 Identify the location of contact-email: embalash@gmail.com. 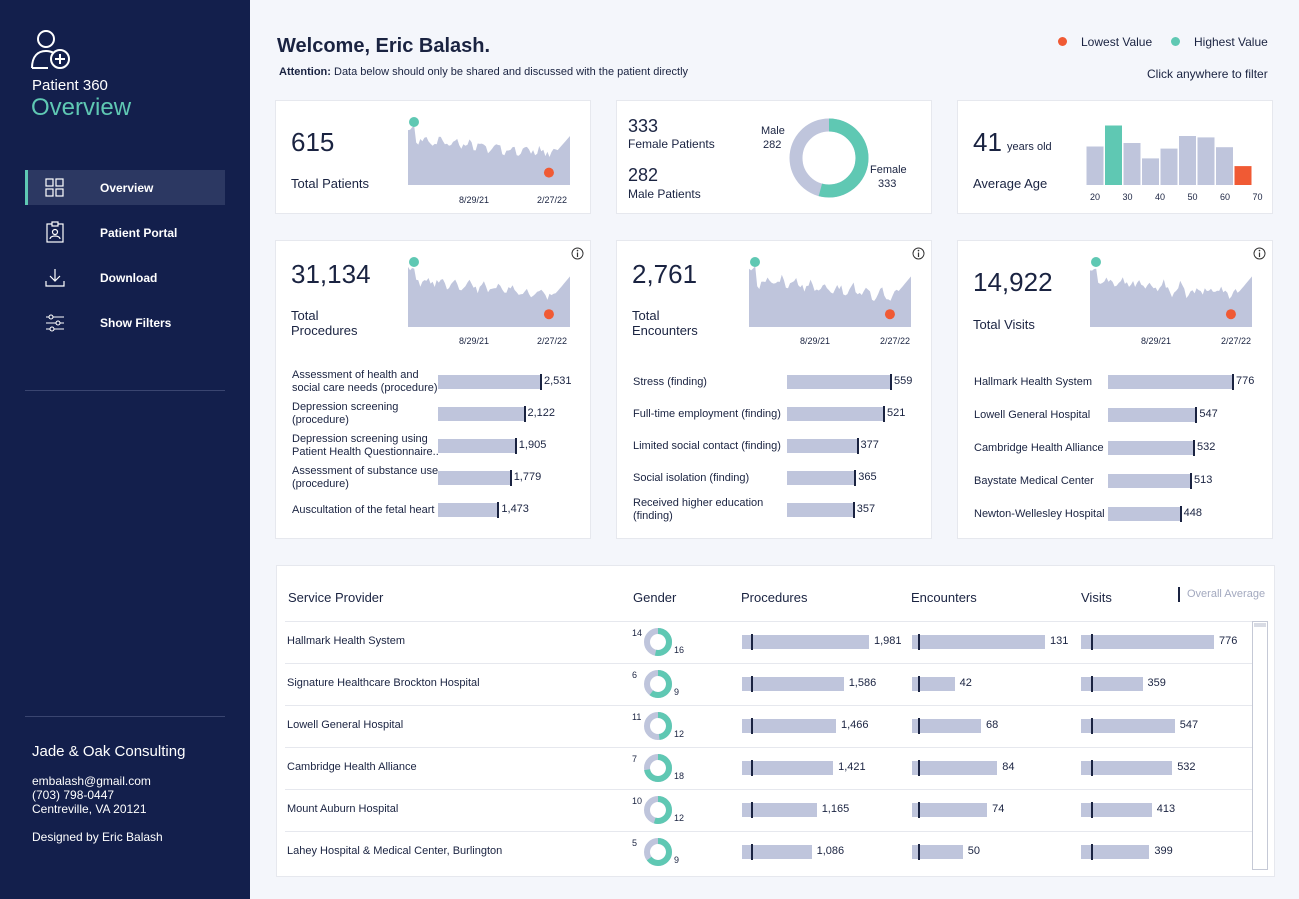
(91, 781).